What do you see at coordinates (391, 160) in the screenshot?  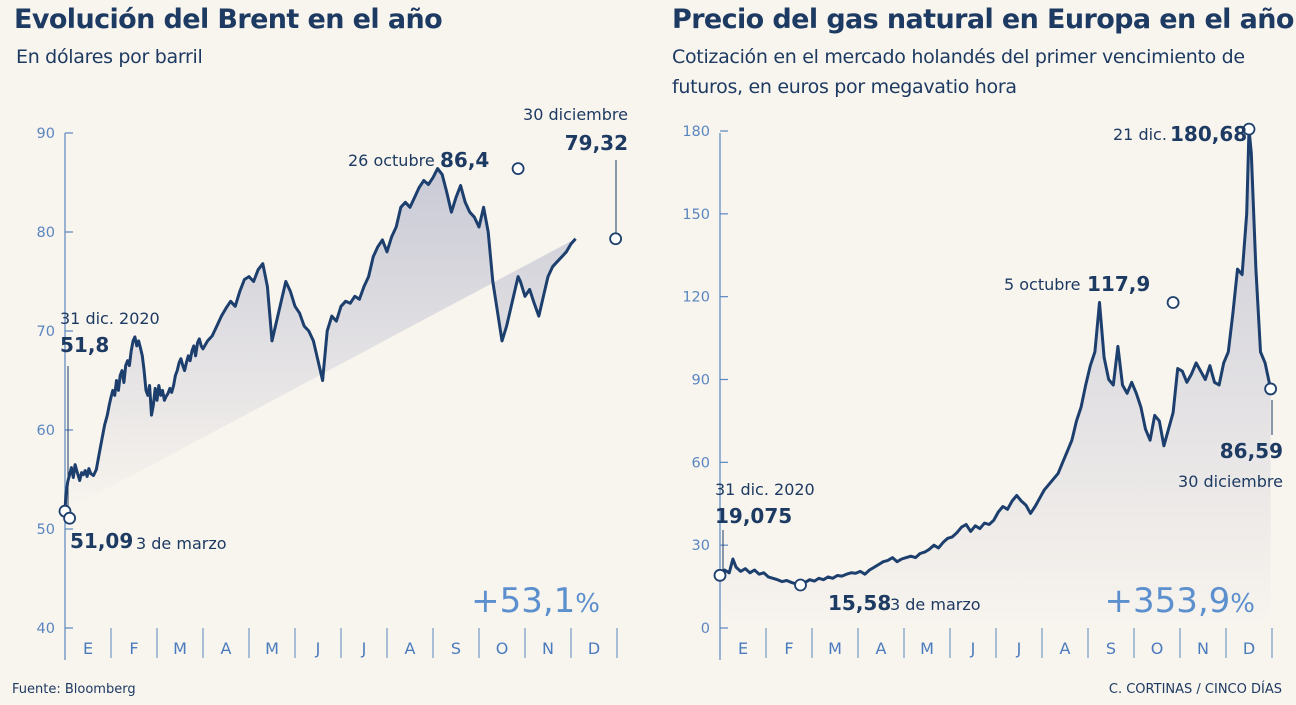 I see `brent-peak-date: 26 octubre` at bounding box center [391, 160].